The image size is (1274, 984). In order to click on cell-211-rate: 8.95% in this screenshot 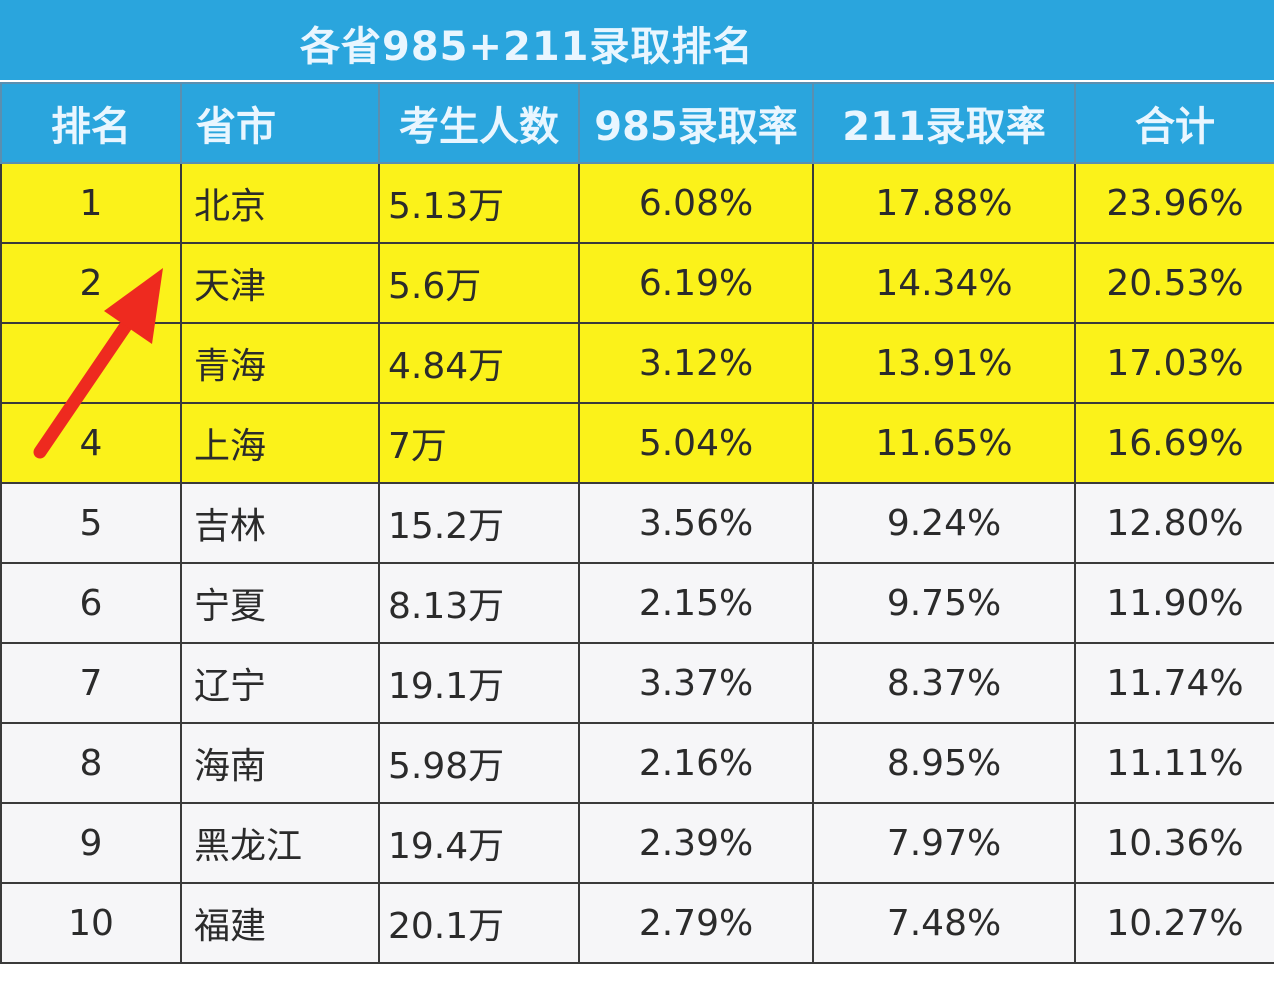, I will do `click(944, 763)`.